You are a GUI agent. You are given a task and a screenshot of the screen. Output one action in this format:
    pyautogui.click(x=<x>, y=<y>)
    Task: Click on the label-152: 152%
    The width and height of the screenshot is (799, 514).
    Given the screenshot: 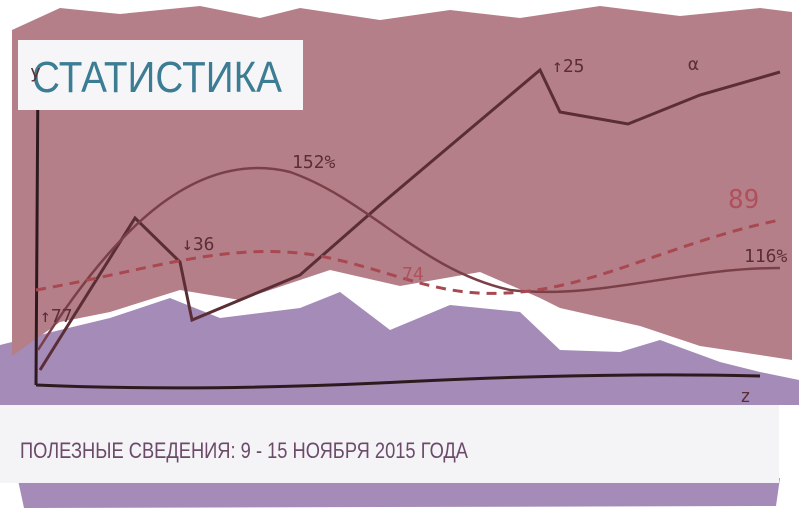 What is the action you would take?
    pyautogui.click(x=314, y=162)
    